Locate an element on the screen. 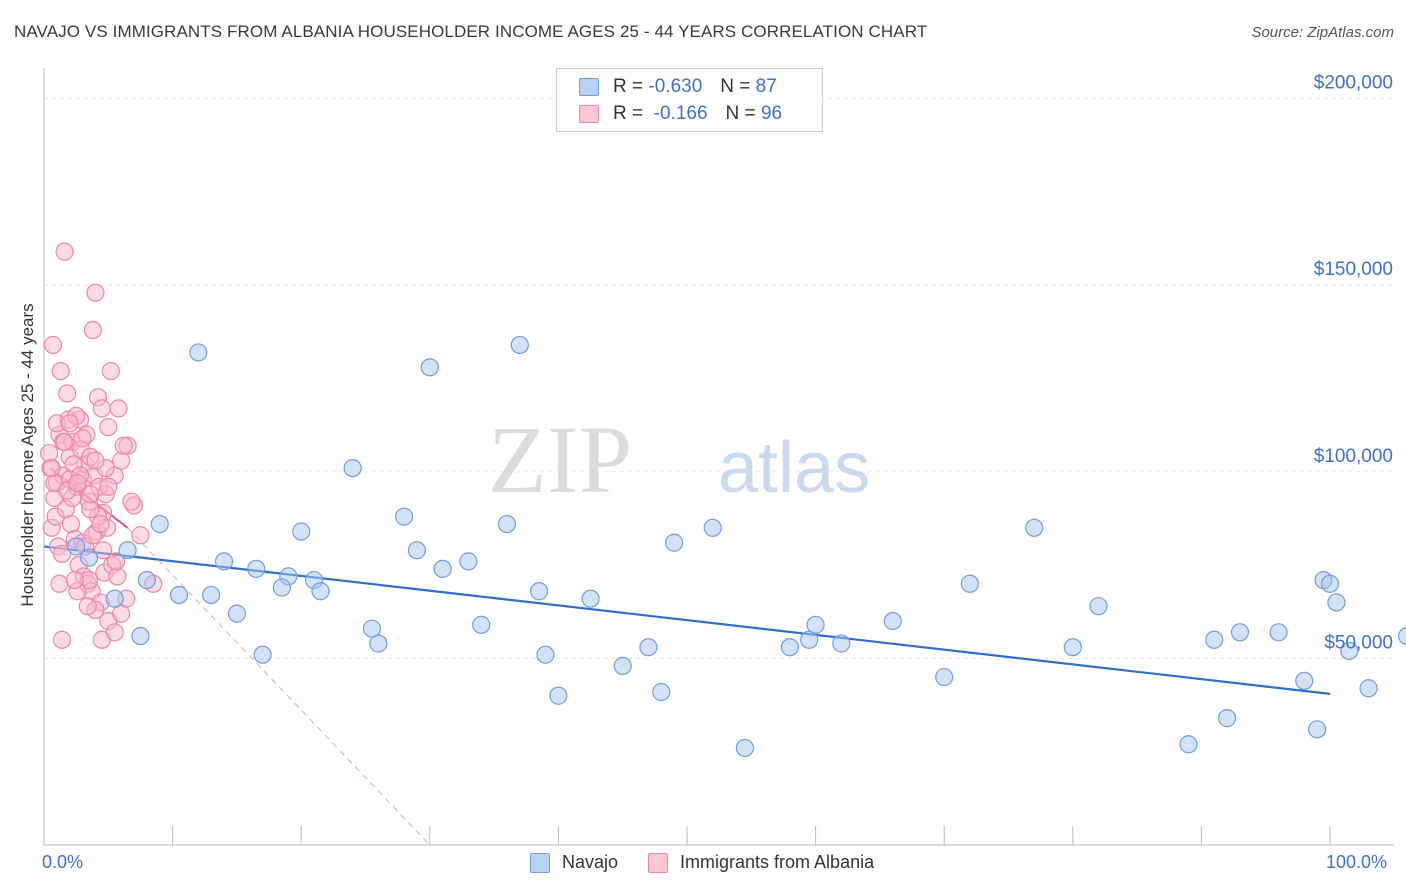 Image resolution: width=1406 pixels, height=892 pixels. navajo-swatch is located at coordinates (589, 87).